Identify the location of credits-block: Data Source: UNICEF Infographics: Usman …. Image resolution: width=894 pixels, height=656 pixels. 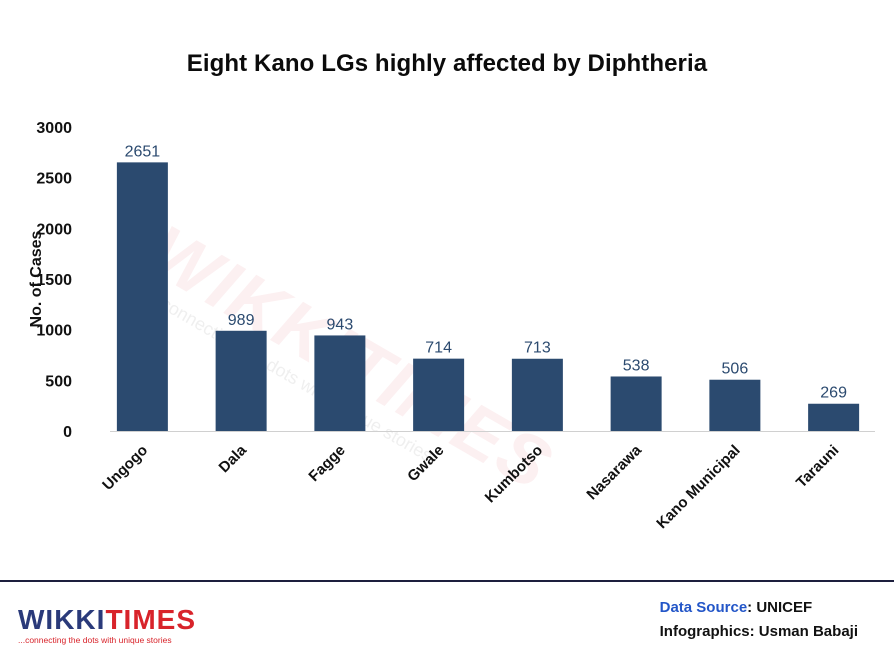
(759, 620).